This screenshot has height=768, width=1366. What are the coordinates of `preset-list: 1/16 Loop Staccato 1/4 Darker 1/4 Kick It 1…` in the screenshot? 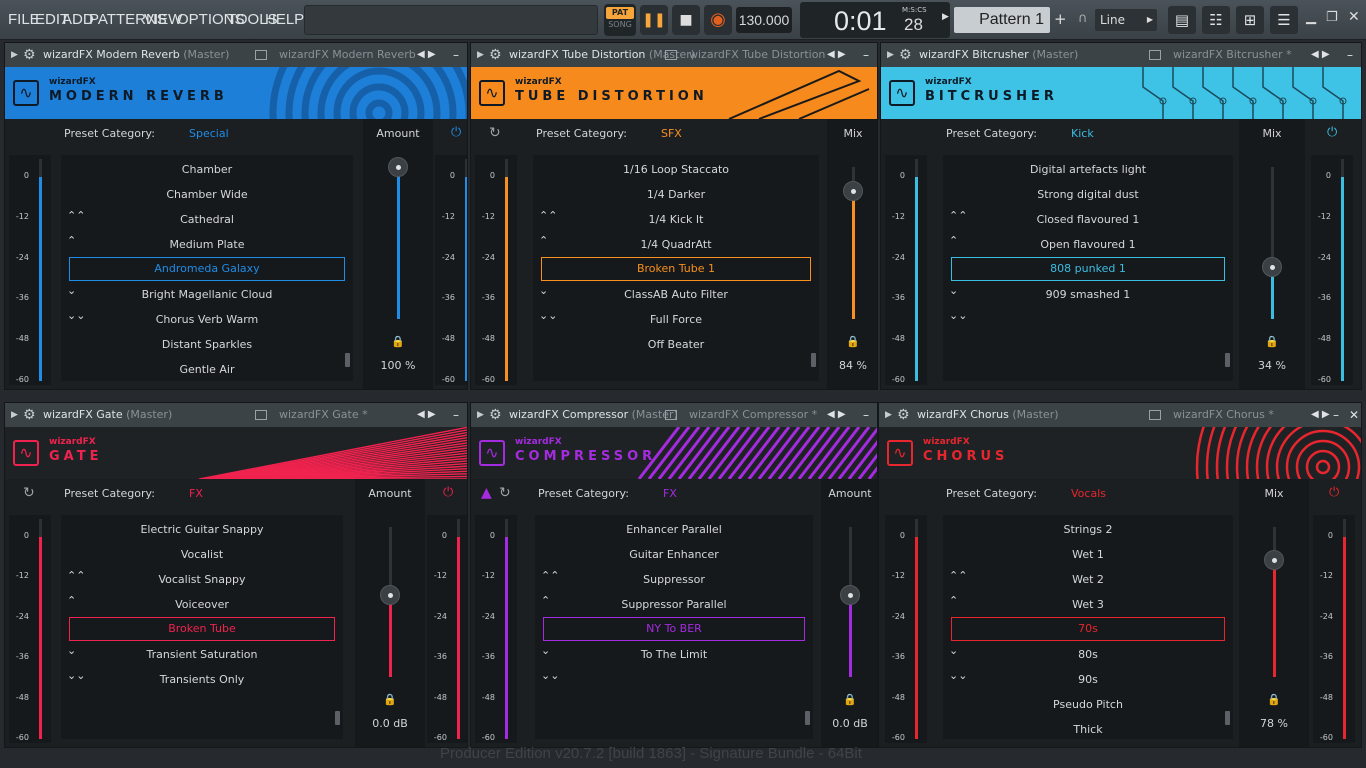 It's located at (676, 268).